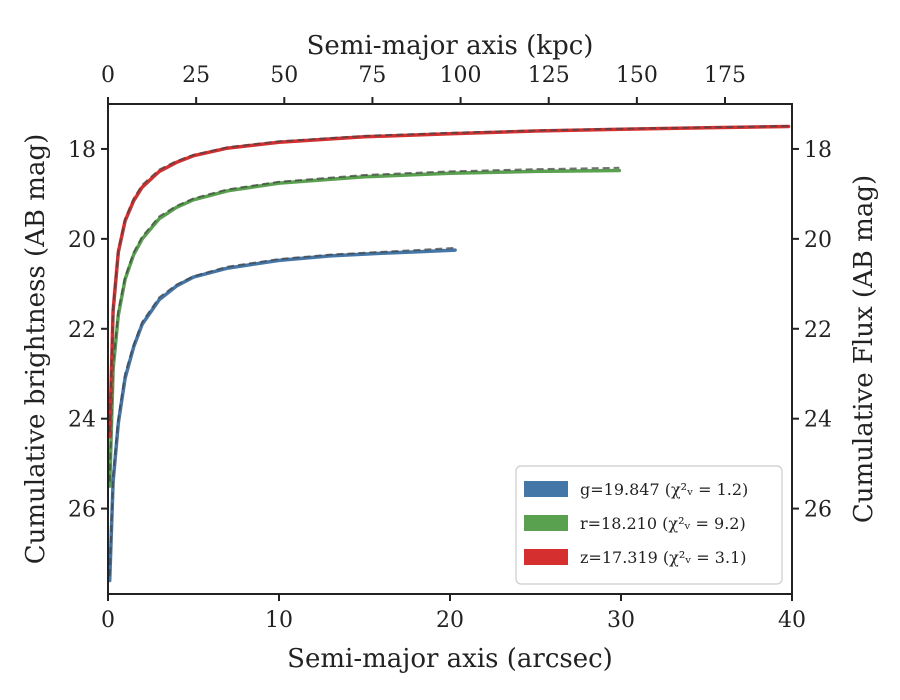  Describe the element at coordinates (196, 75) in the screenshot. I see `top-x-tick-label: 25` at that location.